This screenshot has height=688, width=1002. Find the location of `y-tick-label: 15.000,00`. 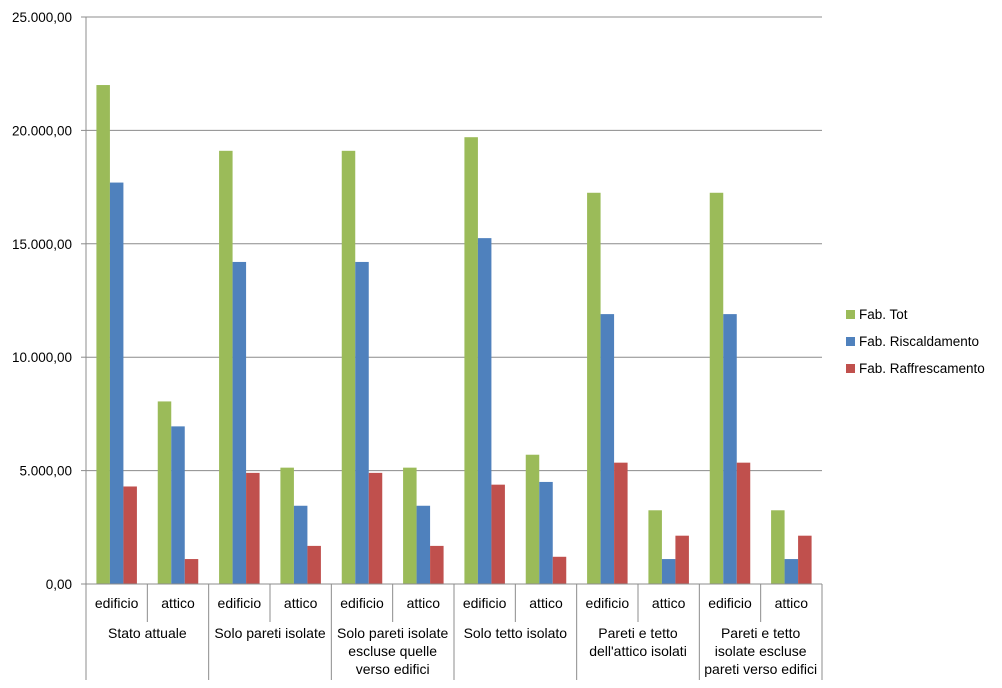

y-tick-label: 15.000,00 is located at coordinates (42, 244).